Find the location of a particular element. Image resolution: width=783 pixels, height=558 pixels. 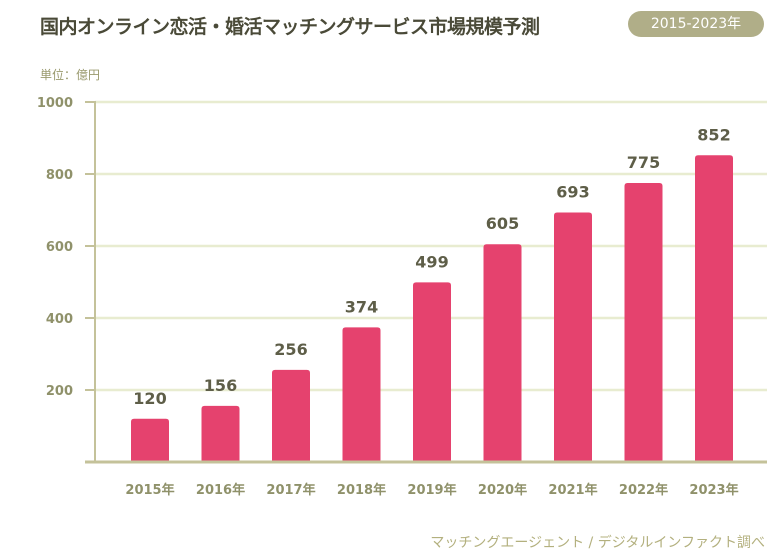

data-label: 852 is located at coordinates (713, 134).